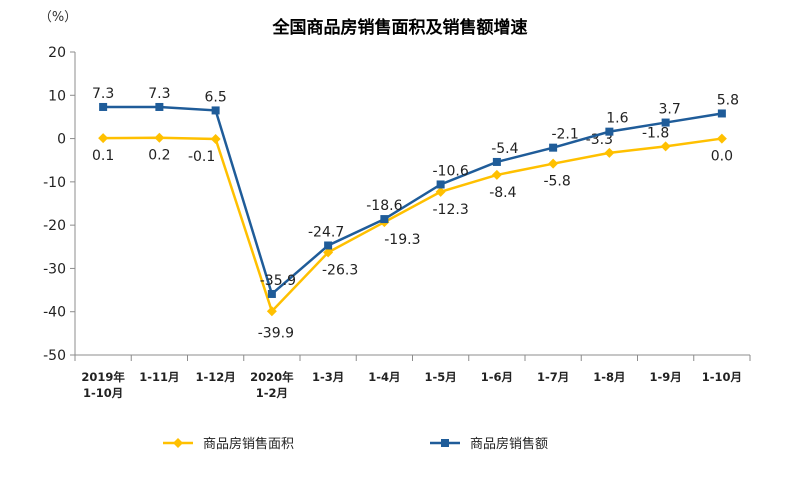 Image resolution: width=800 pixels, height=491 pixels. I want to click on data-label: -1.8, so click(655, 133).